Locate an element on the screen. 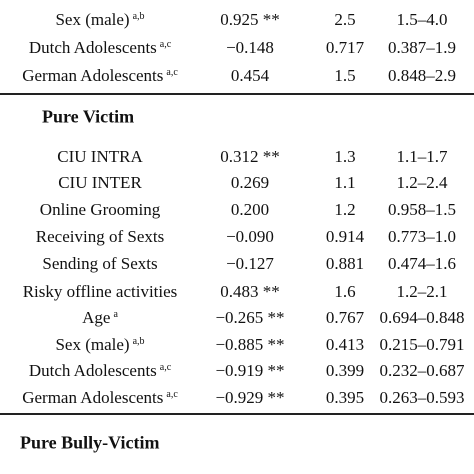  odds-ratio: 1.3 is located at coordinates (345, 156).